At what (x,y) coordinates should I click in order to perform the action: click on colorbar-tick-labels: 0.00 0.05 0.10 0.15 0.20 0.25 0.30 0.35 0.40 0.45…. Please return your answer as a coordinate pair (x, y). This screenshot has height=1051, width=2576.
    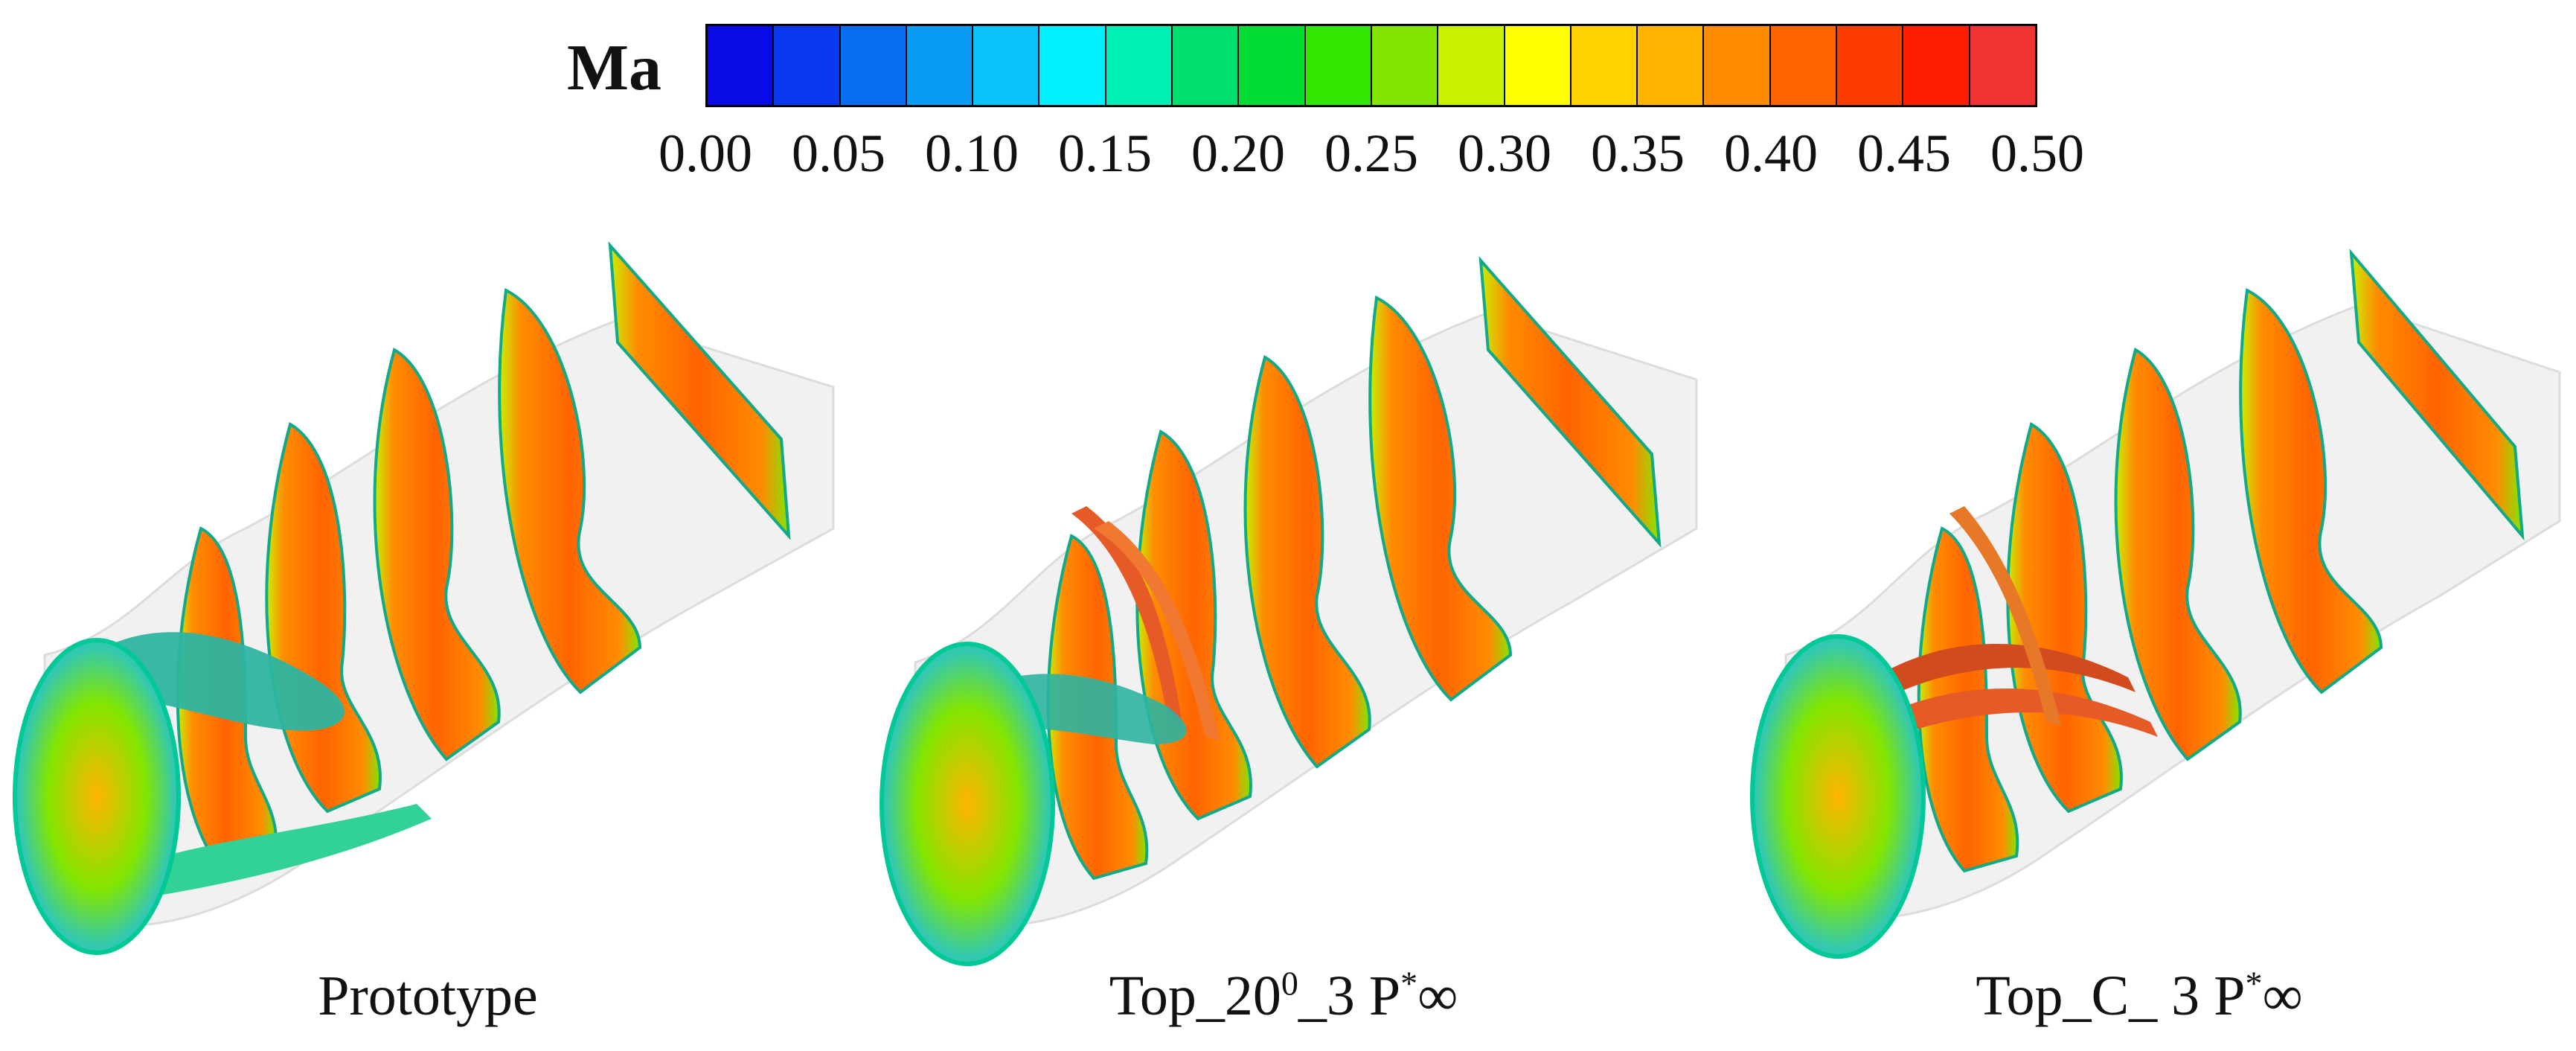
    Looking at the image, I should click on (1372, 155).